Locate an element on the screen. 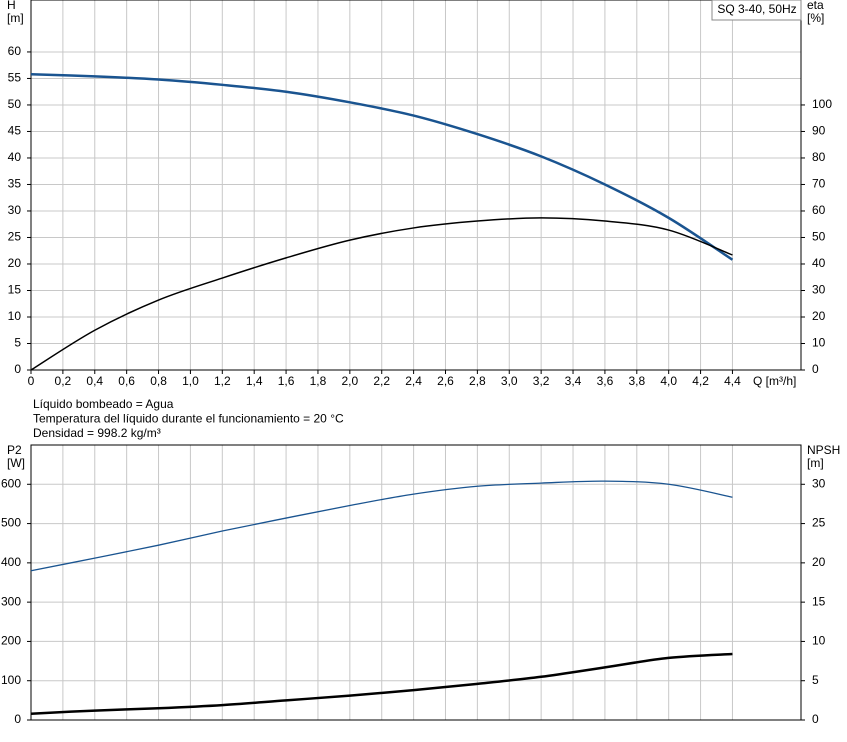 Image resolution: width=847 pixels, height=742 pixels. x-tick-label: 0,6 is located at coordinates (126, 381).